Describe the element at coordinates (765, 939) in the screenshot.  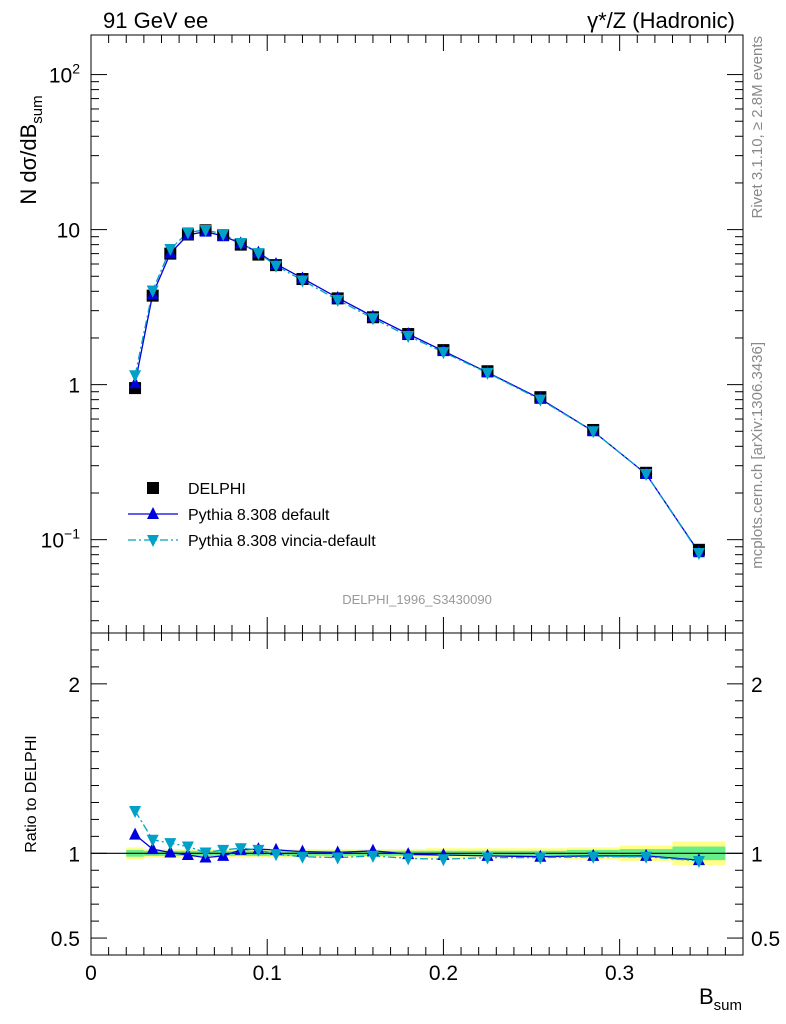
I see `ratio-y-tick-label-right: 0.5` at that location.